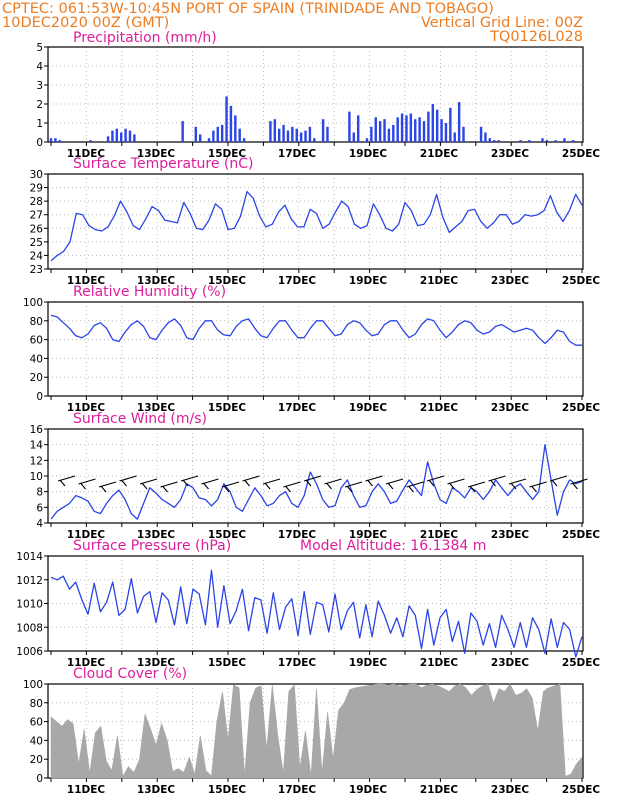 This screenshot has width=618, height=800. Describe the element at coordinates (36, 477) in the screenshot. I see `y-tick-label: 10` at that location.